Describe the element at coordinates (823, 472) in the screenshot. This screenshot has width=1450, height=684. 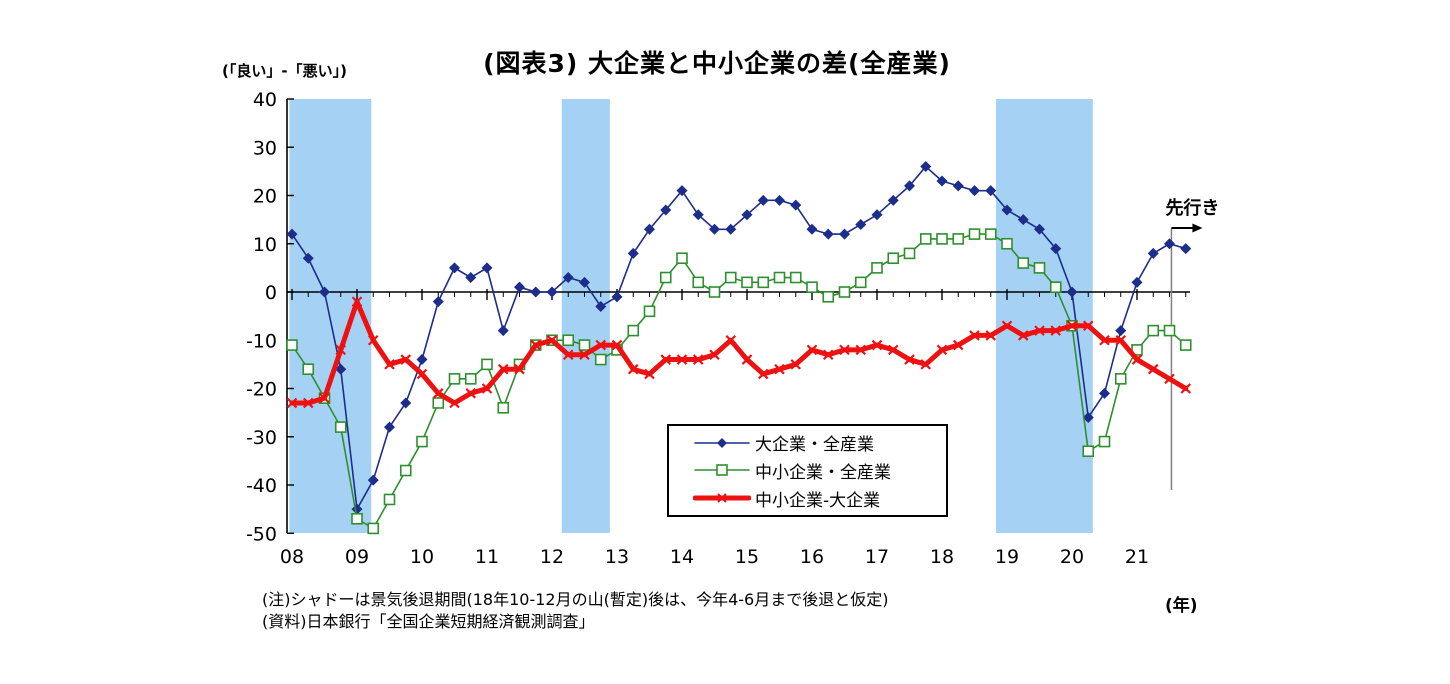
I see `legend-label: 中小企業・全産業` at that location.